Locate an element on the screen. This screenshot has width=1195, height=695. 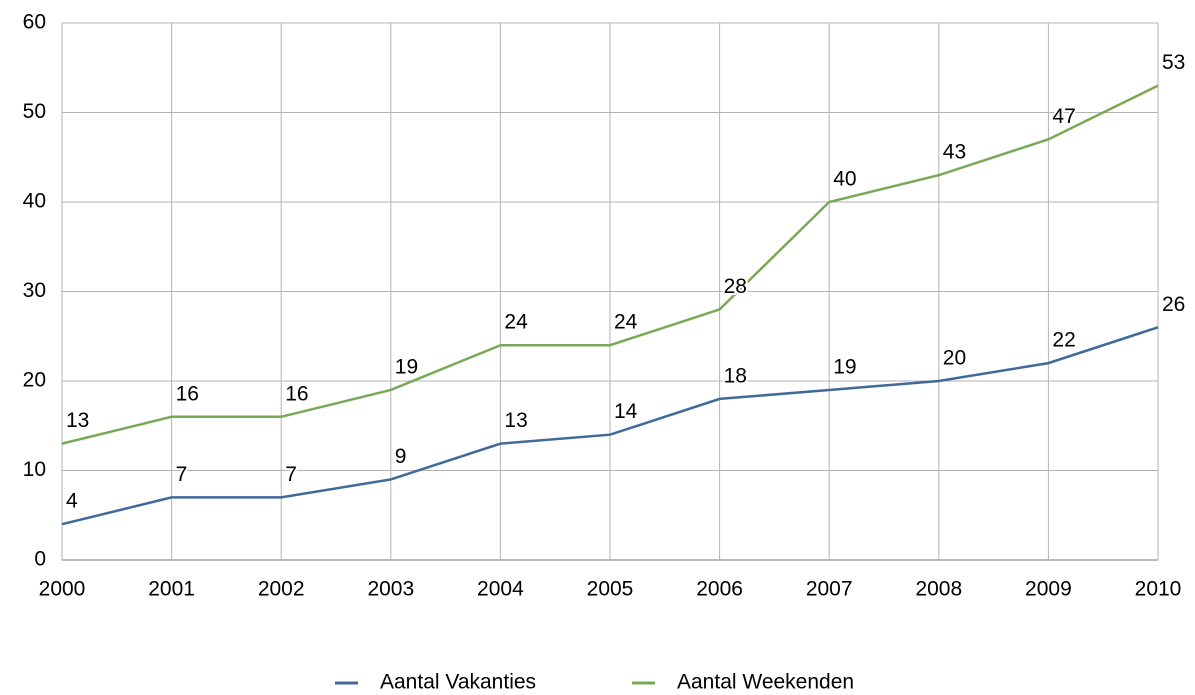
legend-label: Aantal Vakanties is located at coordinates (458, 682).